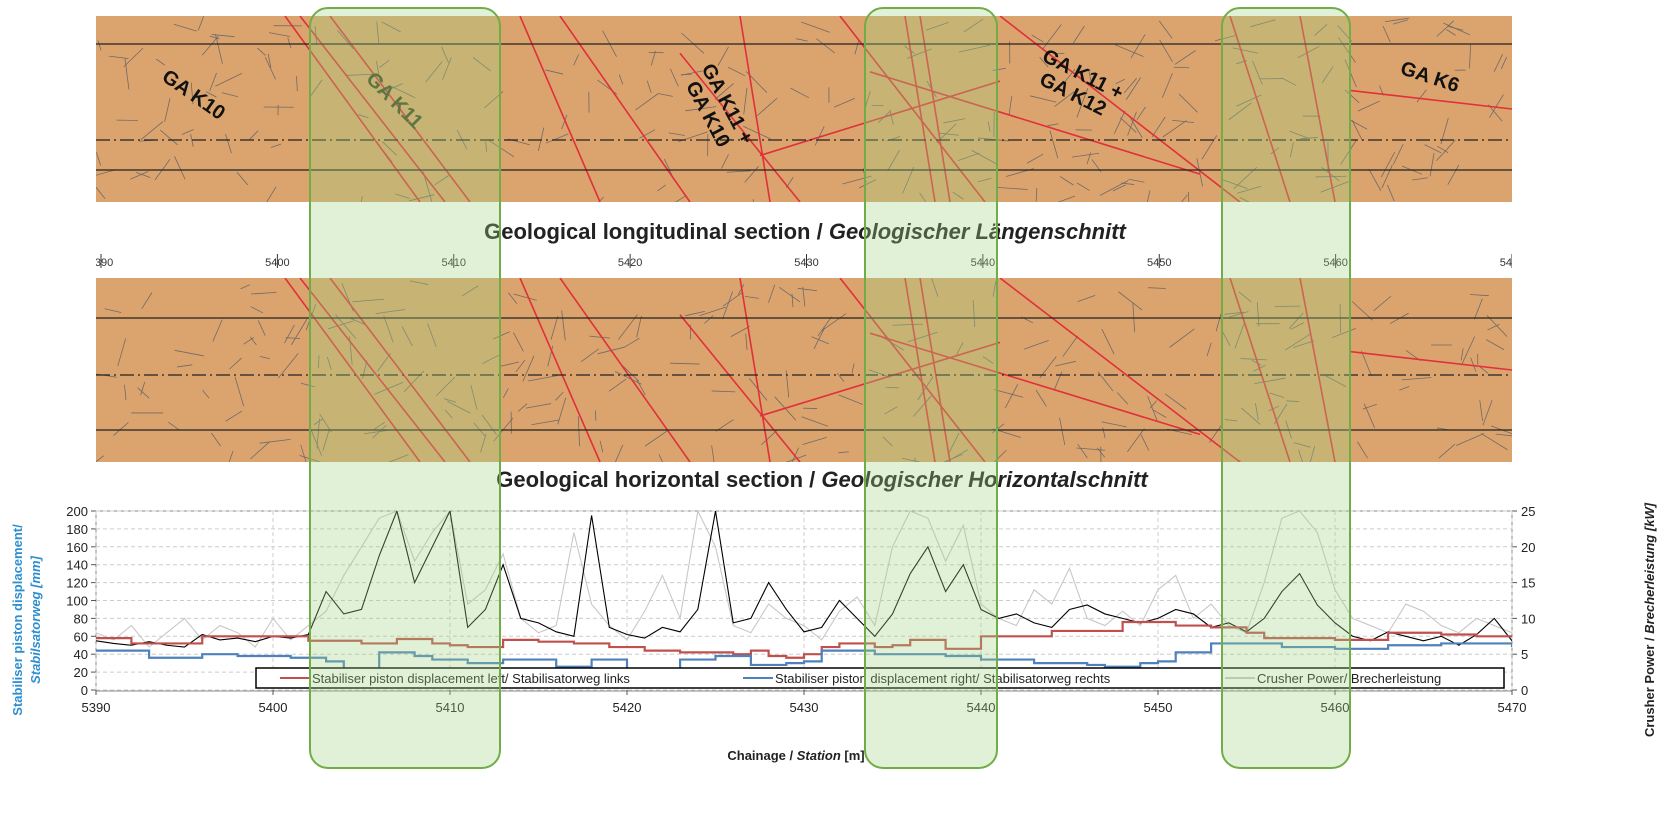 Image resolution: width=1664 pixels, height=832 pixels. Describe the element at coordinates (1159, 263) in the screenshot. I see `ruler-label: 5450` at that location.